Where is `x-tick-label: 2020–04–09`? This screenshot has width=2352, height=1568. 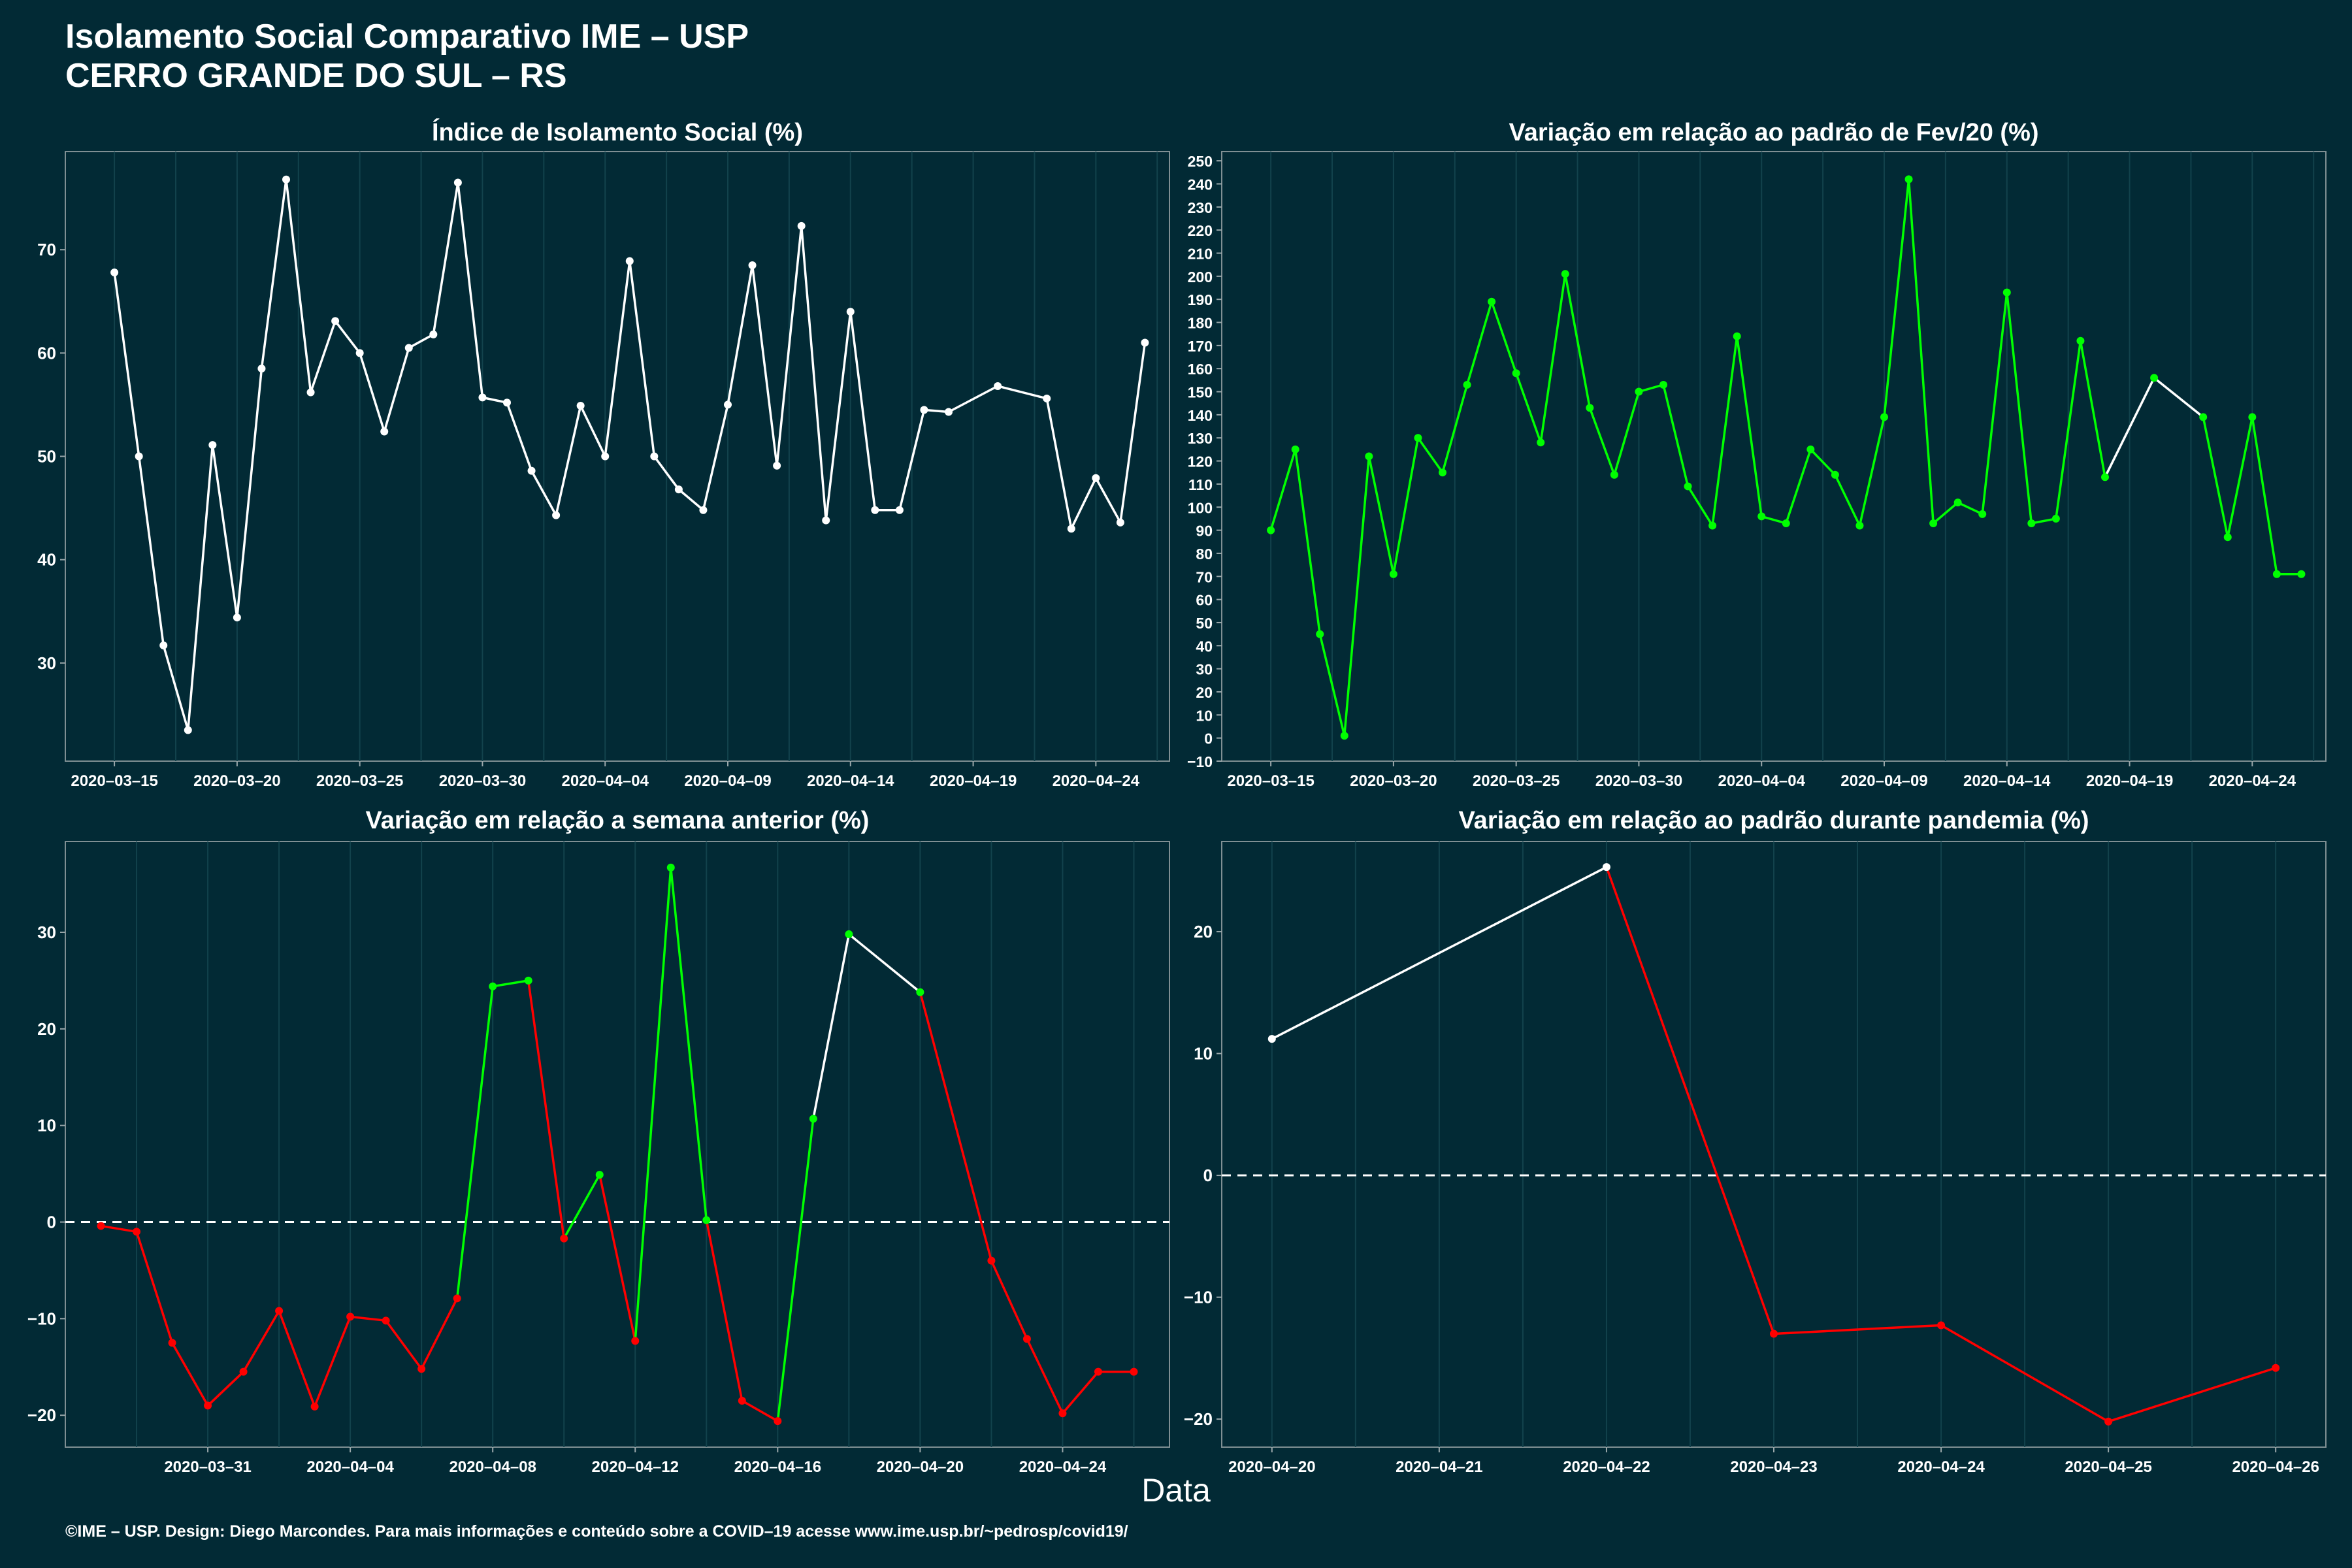
x-tick-label: 2020–04–09 is located at coordinates (727, 781).